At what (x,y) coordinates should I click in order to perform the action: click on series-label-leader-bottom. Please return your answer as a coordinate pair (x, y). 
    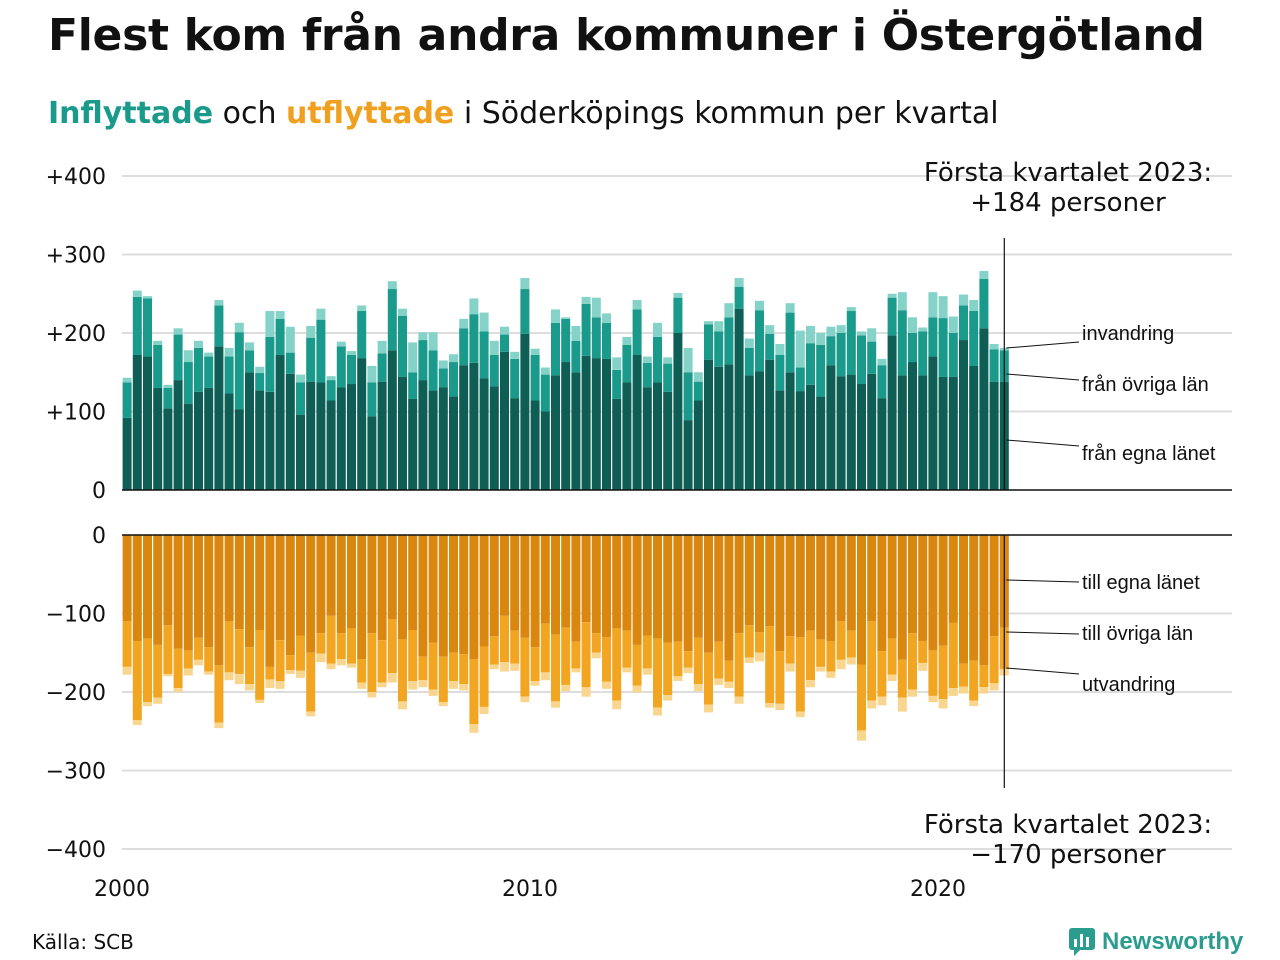
    Looking at the image, I should click on (1043, 633).